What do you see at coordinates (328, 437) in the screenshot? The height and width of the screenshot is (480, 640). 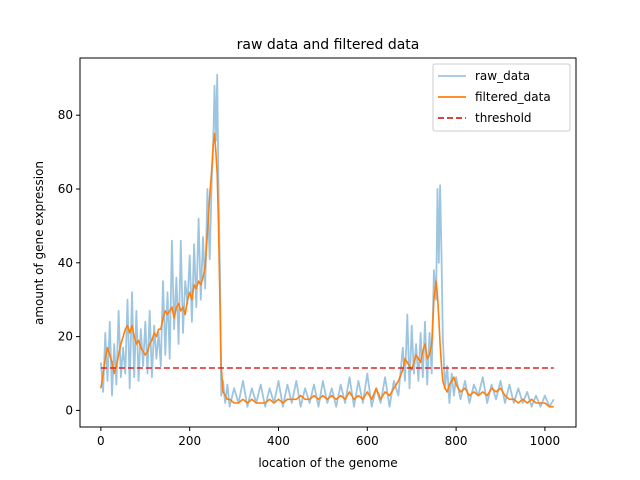 I see `x-axis: 0 200 400 600 800 1000` at bounding box center [328, 437].